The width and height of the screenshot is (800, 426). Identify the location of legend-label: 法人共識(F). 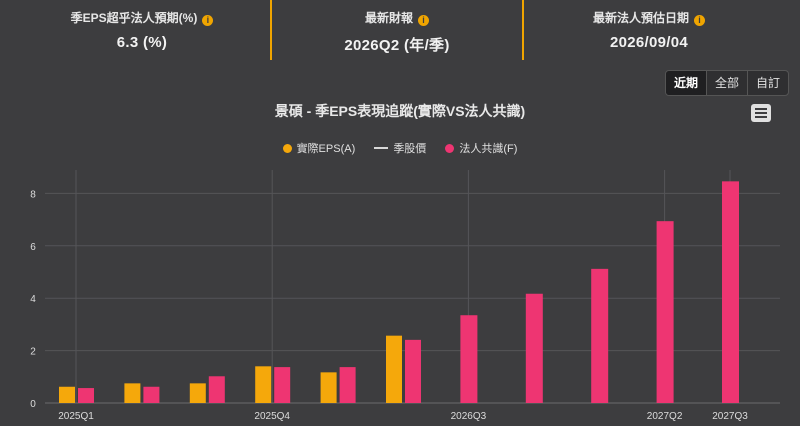
(488, 149).